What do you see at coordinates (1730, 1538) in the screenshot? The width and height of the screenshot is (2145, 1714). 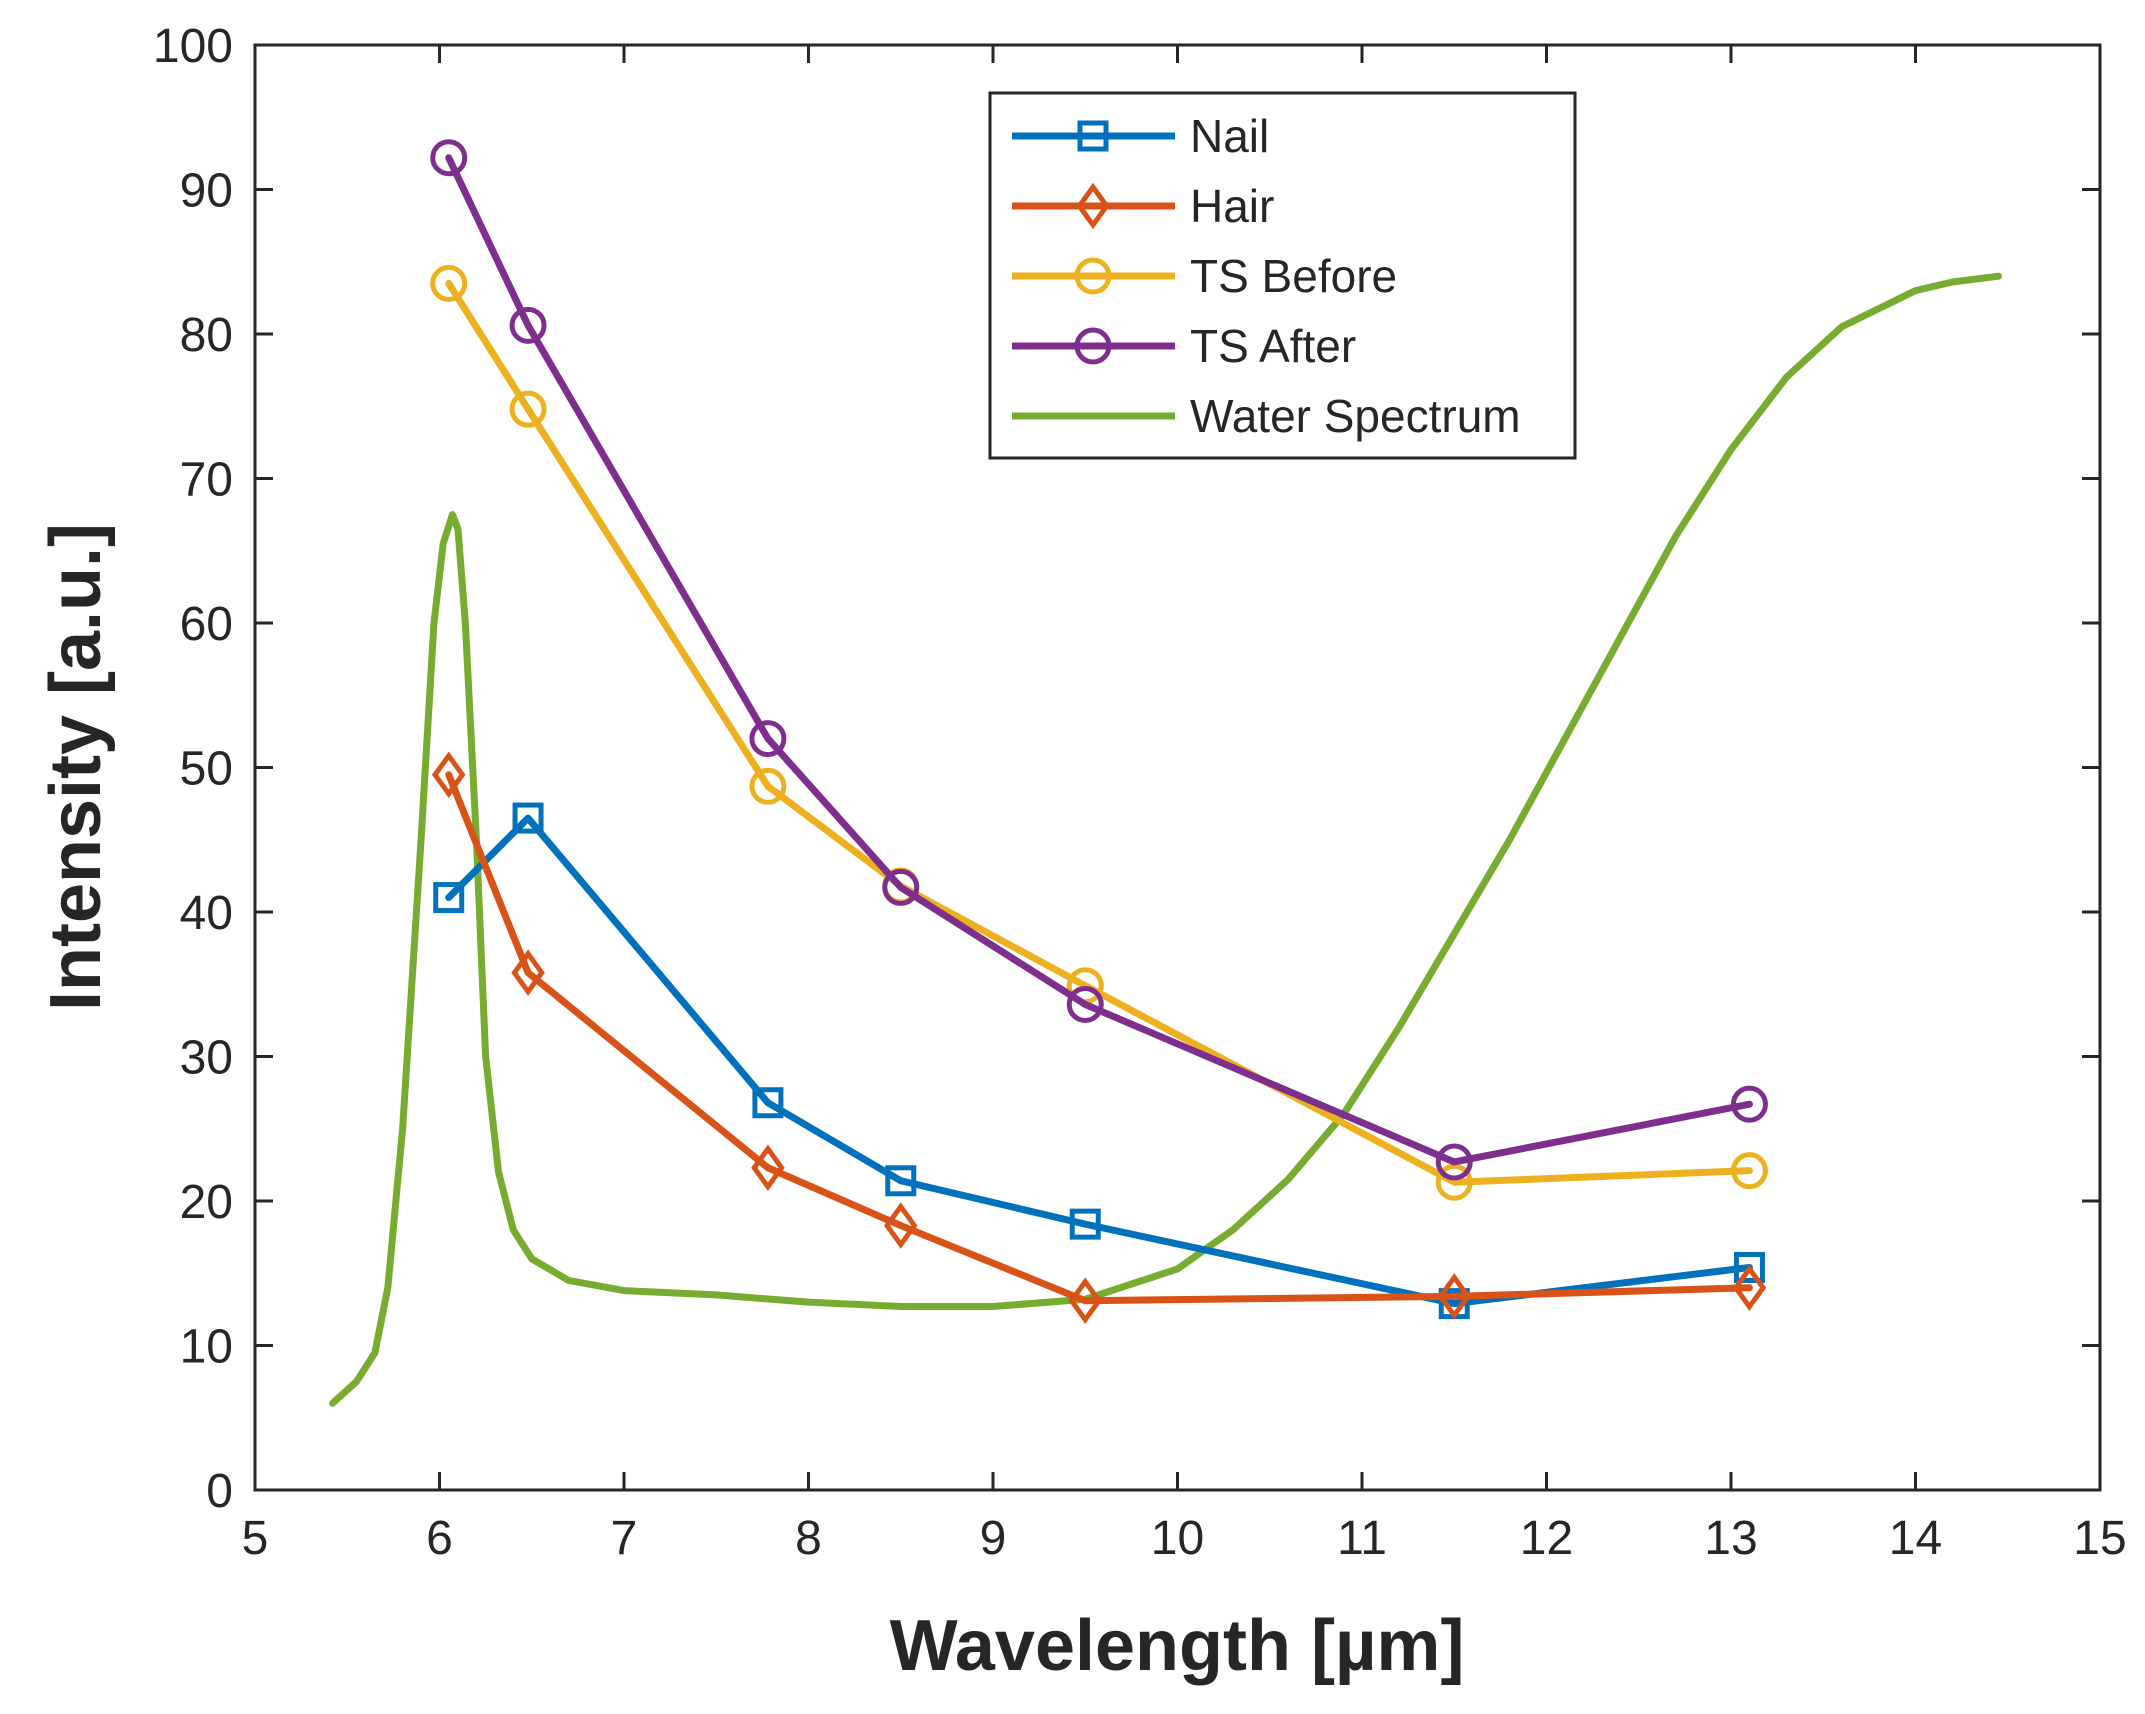 I see `x-tick-label: 13` at bounding box center [1730, 1538].